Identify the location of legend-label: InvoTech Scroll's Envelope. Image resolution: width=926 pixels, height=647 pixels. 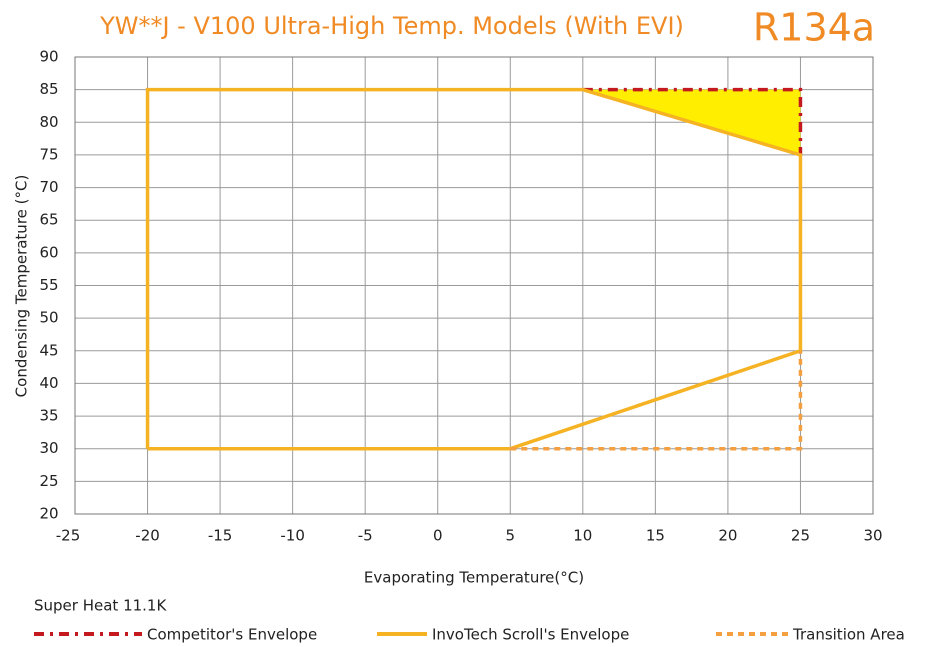
(530, 635).